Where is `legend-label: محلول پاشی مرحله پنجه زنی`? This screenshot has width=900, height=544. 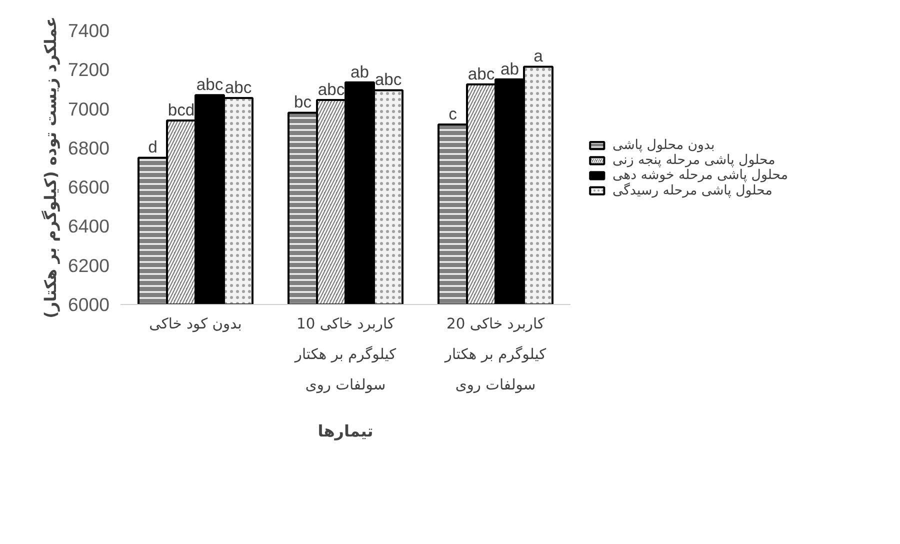
legend-label: محلول پاشی مرحله پنجه زنی is located at coordinates (694, 160).